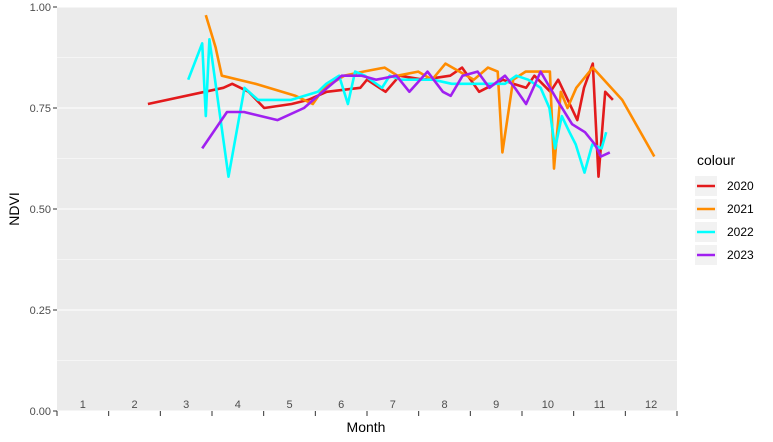 This screenshot has height=442, width=773. What do you see at coordinates (740, 232) in the screenshot?
I see `legend-label-2022: 2022` at bounding box center [740, 232].